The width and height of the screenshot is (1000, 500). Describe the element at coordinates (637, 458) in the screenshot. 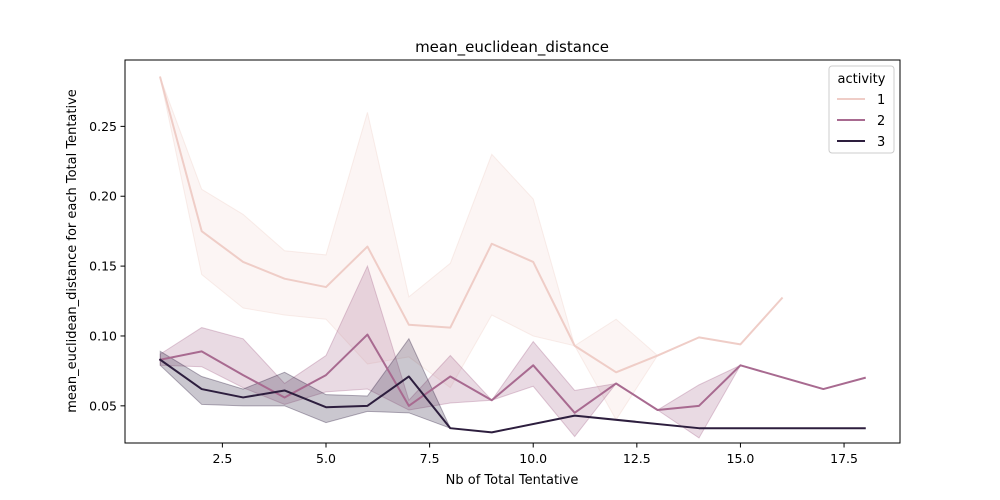

I see `x-tick-label: 12.5` at that location.